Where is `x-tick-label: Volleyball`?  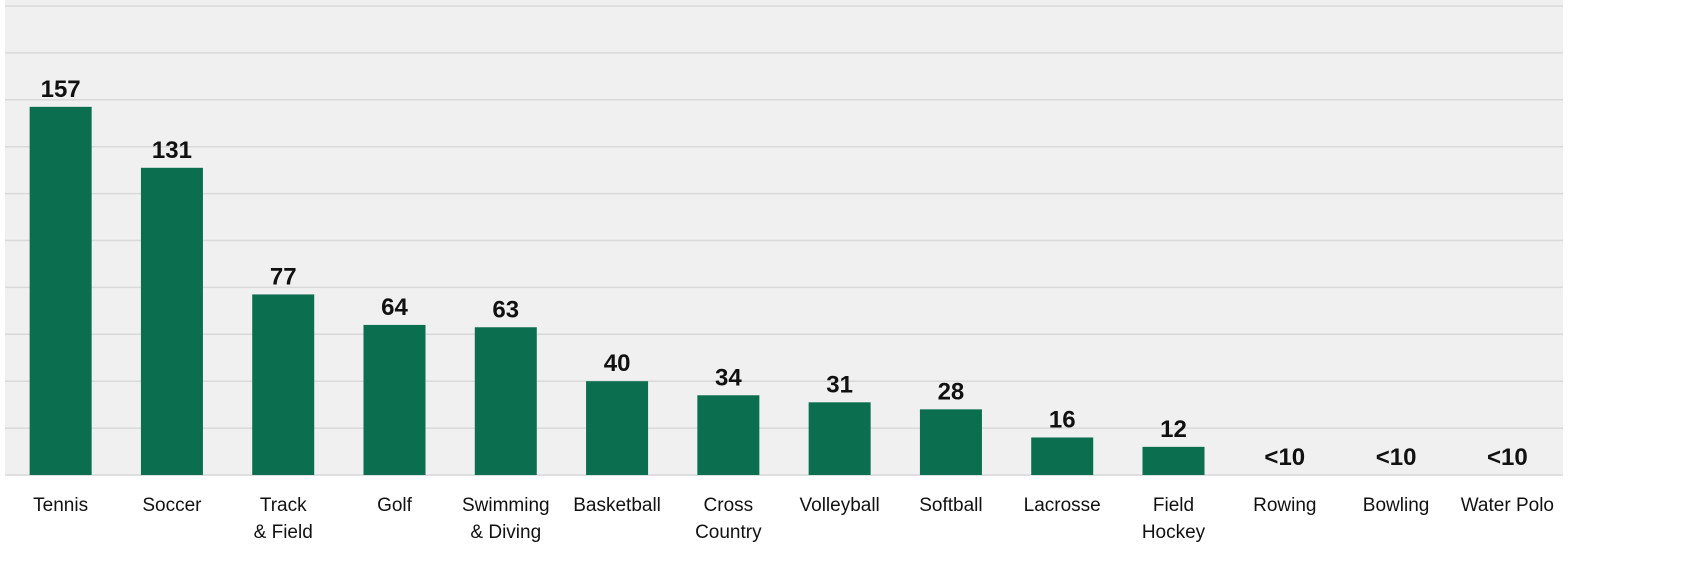 x-tick-label: Volleyball is located at coordinates (840, 505).